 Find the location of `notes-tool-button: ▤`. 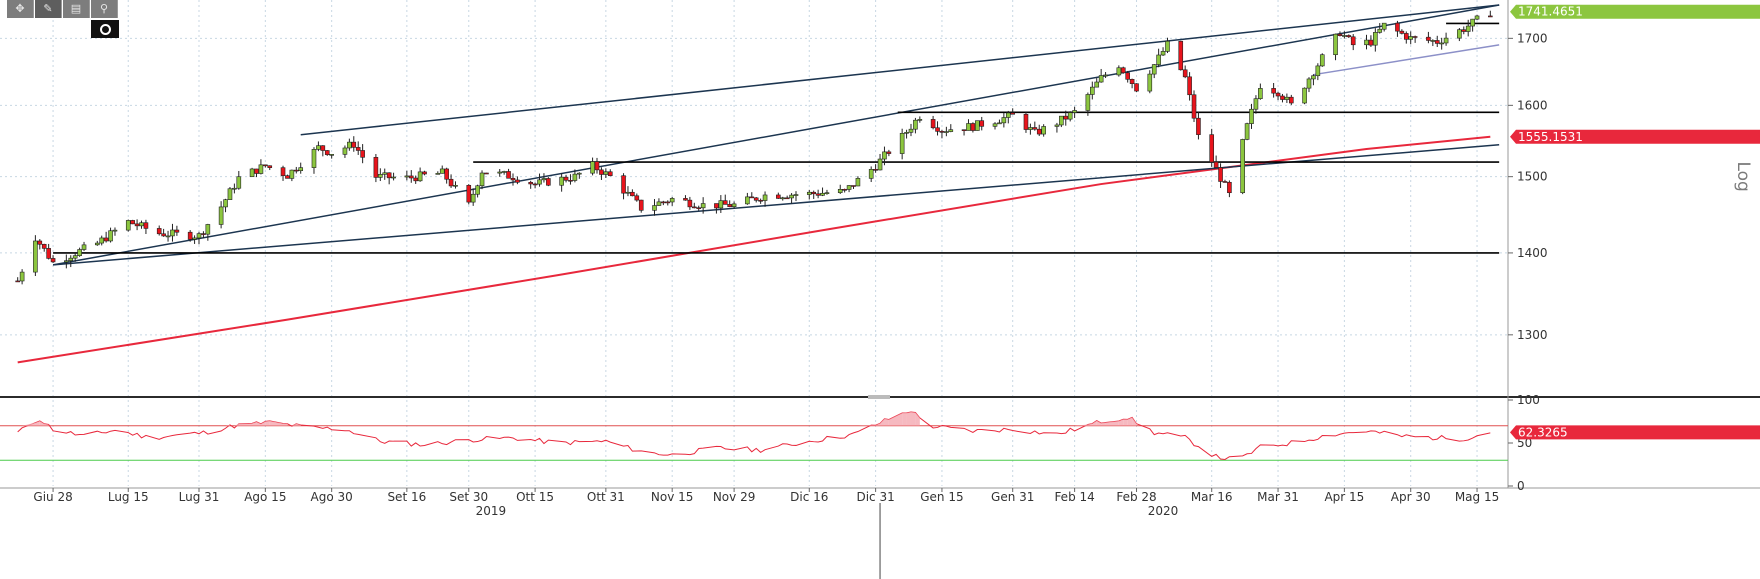

notes-tool-button: ▤ is located at coordinates (76, 9).